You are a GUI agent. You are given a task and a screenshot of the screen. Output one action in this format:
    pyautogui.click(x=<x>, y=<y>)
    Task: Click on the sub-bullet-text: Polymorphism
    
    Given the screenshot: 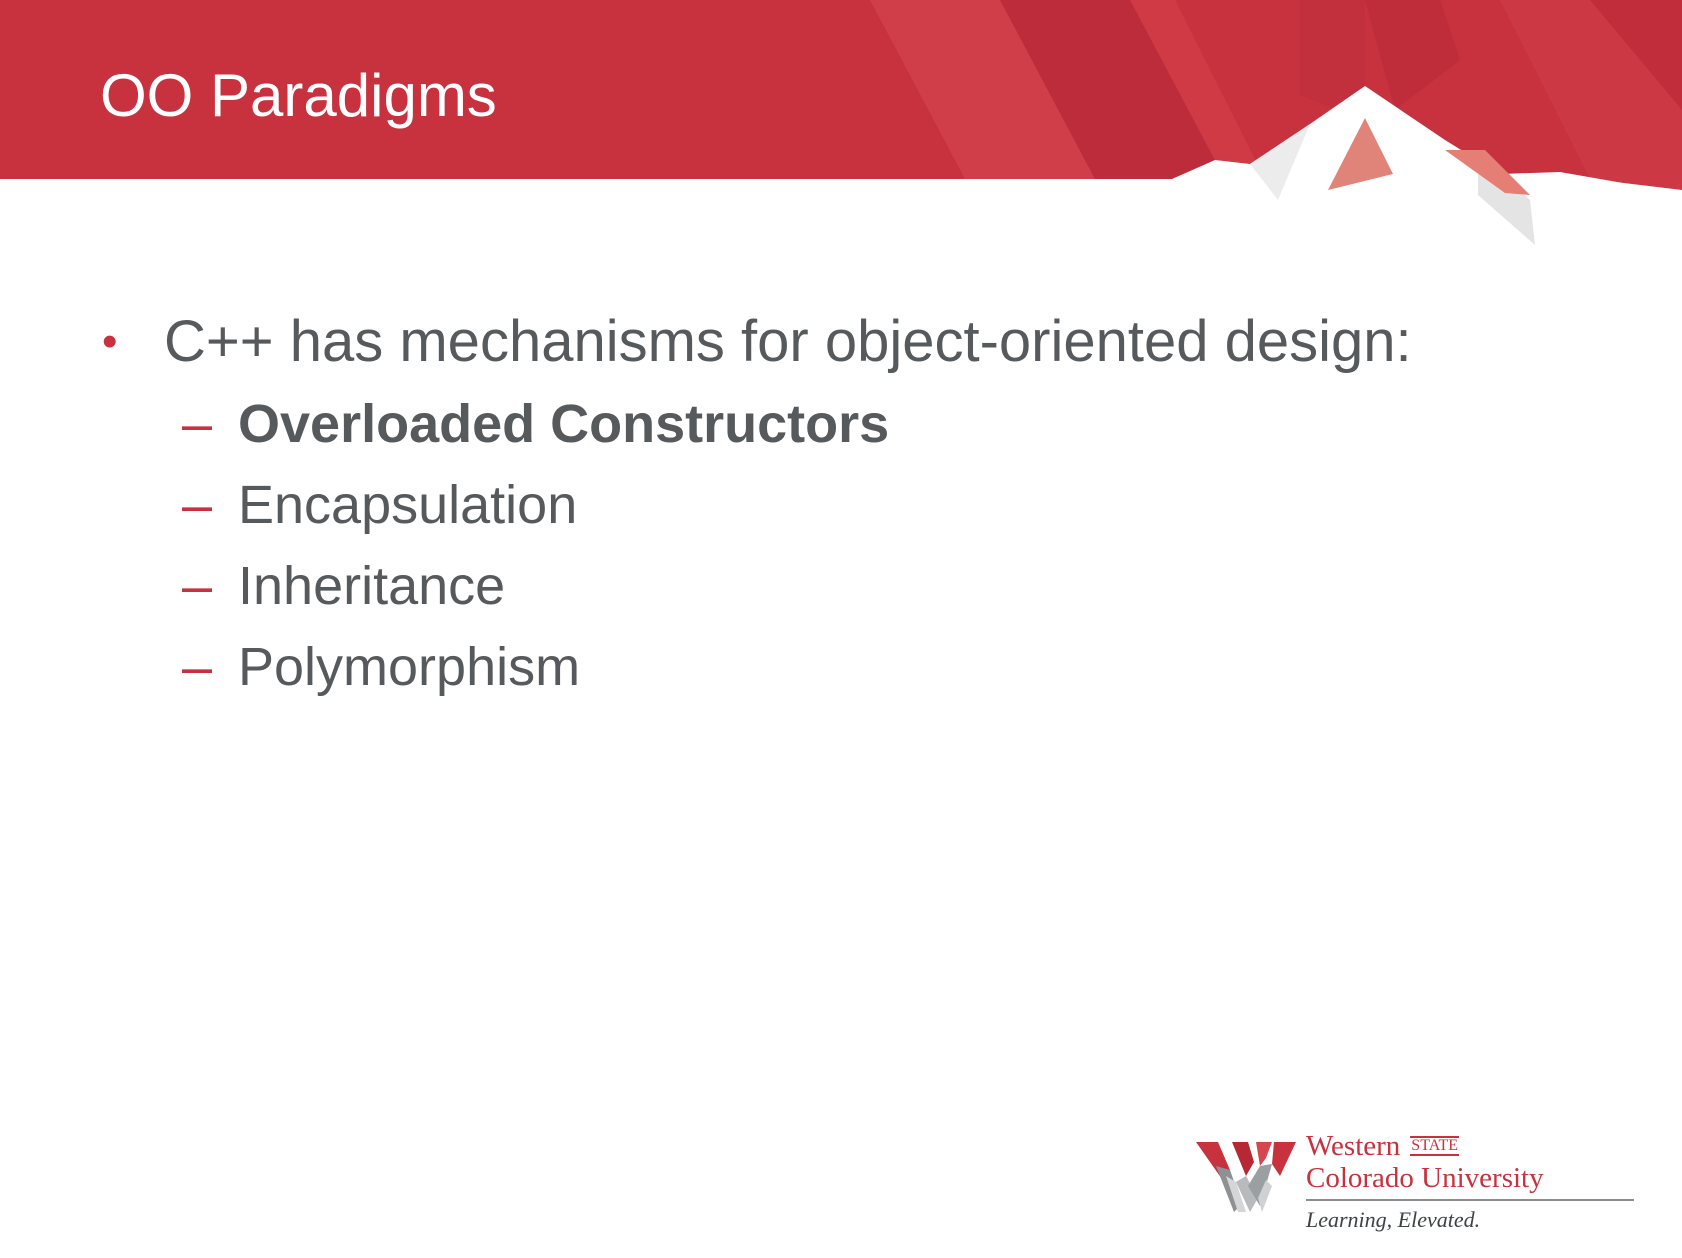 What is the action you would take?
    pyautogui.click(x=409, y=667)
    